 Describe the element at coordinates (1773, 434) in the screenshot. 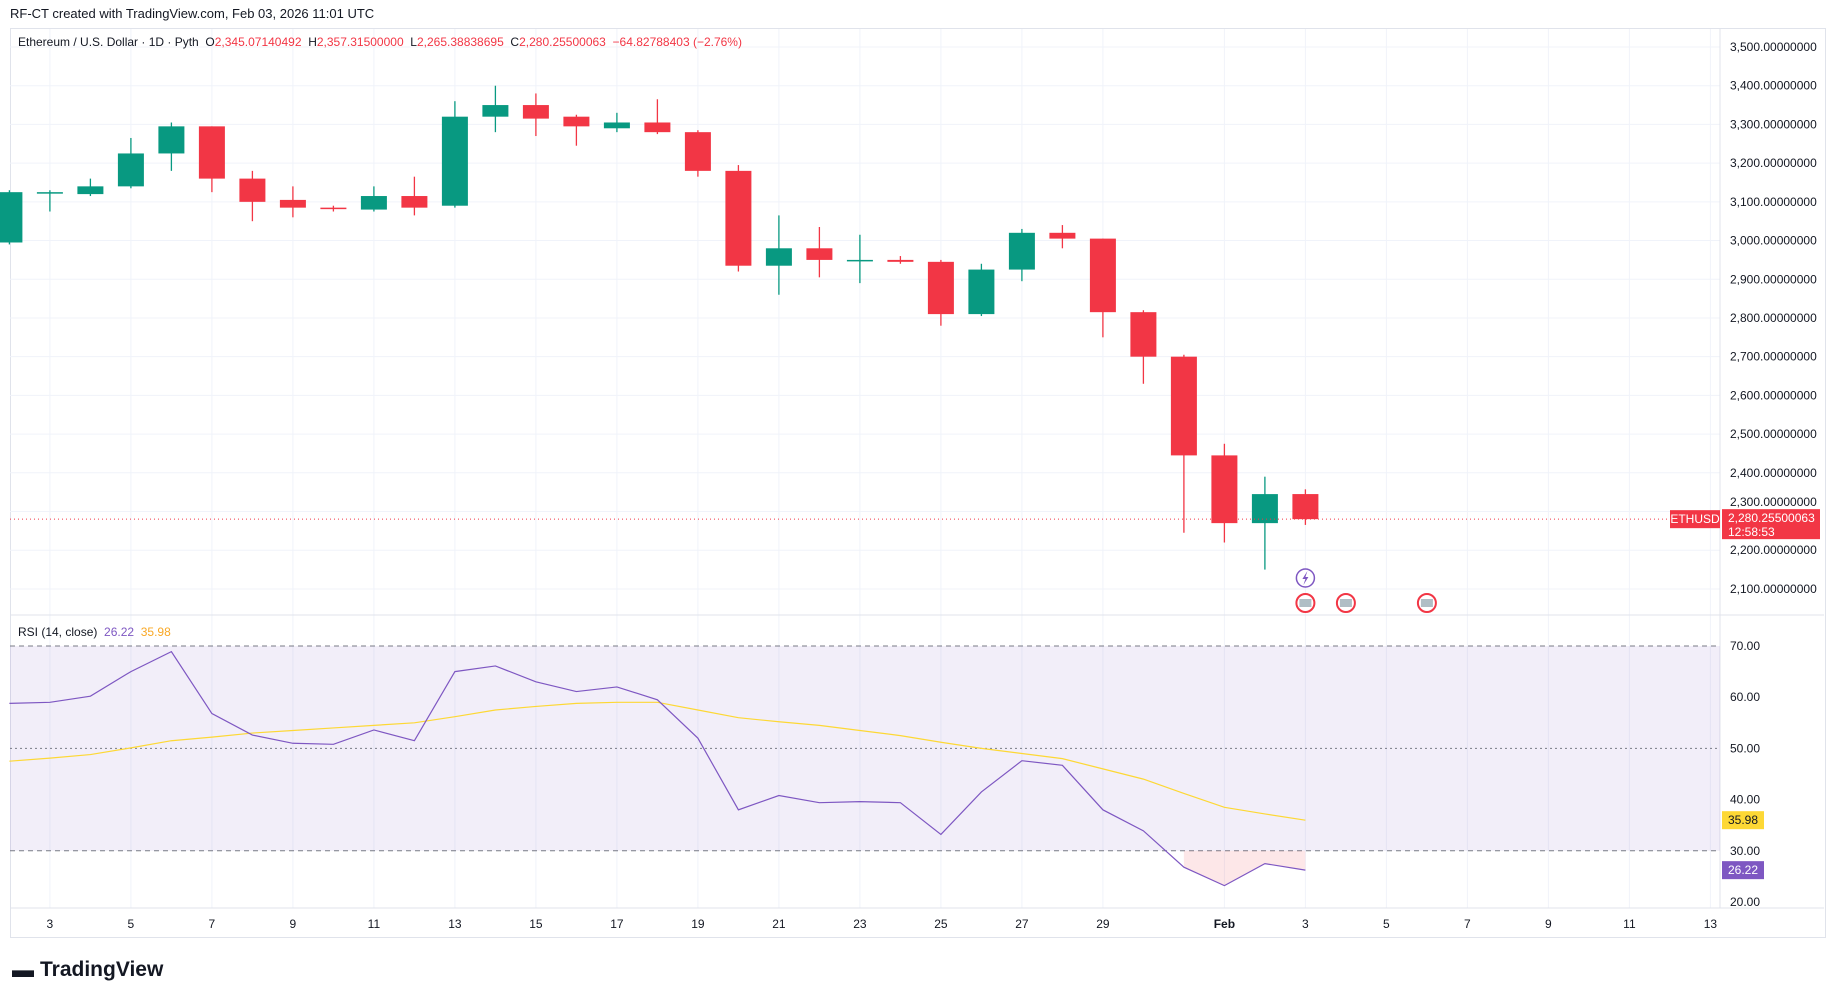

I see `price-tick-label: 2,500.00000000` at that location.